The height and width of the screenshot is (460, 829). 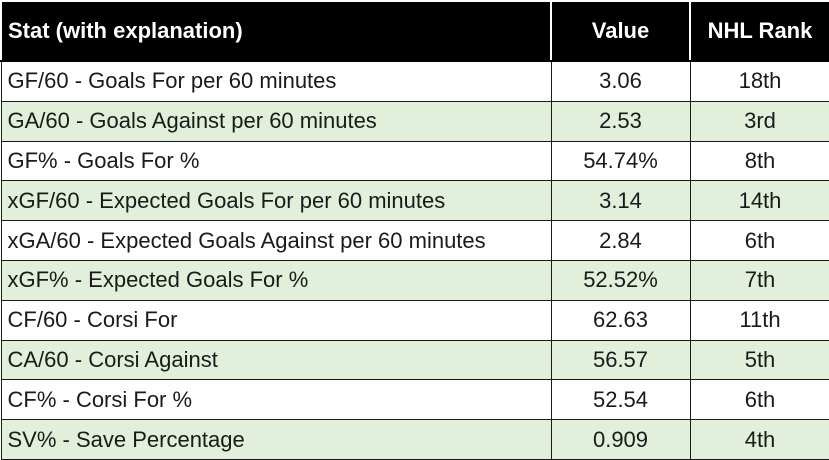 What do you see at coordinates (759, 360) in the screenshot?
I see `rank-cell: 5th` at bounding box center [759, 360].